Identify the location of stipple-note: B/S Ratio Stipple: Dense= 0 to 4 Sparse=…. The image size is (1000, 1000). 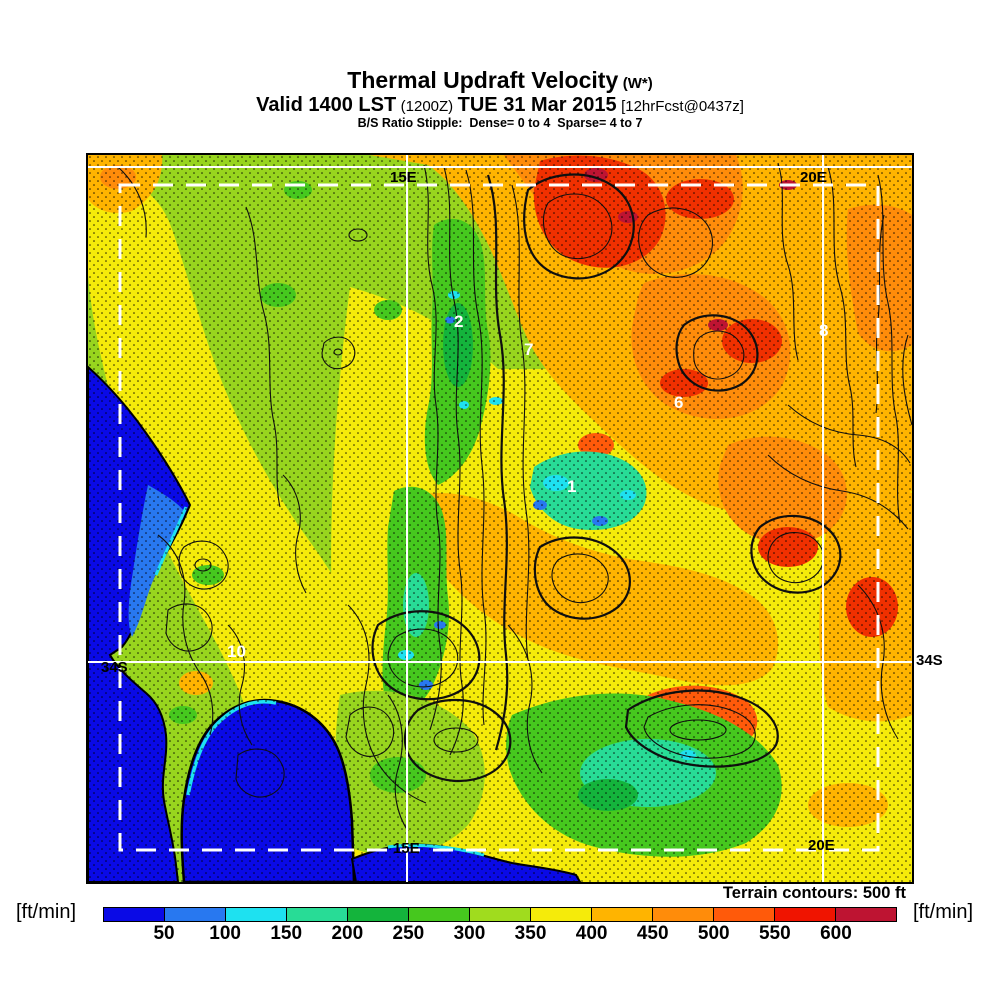
(500, 123).